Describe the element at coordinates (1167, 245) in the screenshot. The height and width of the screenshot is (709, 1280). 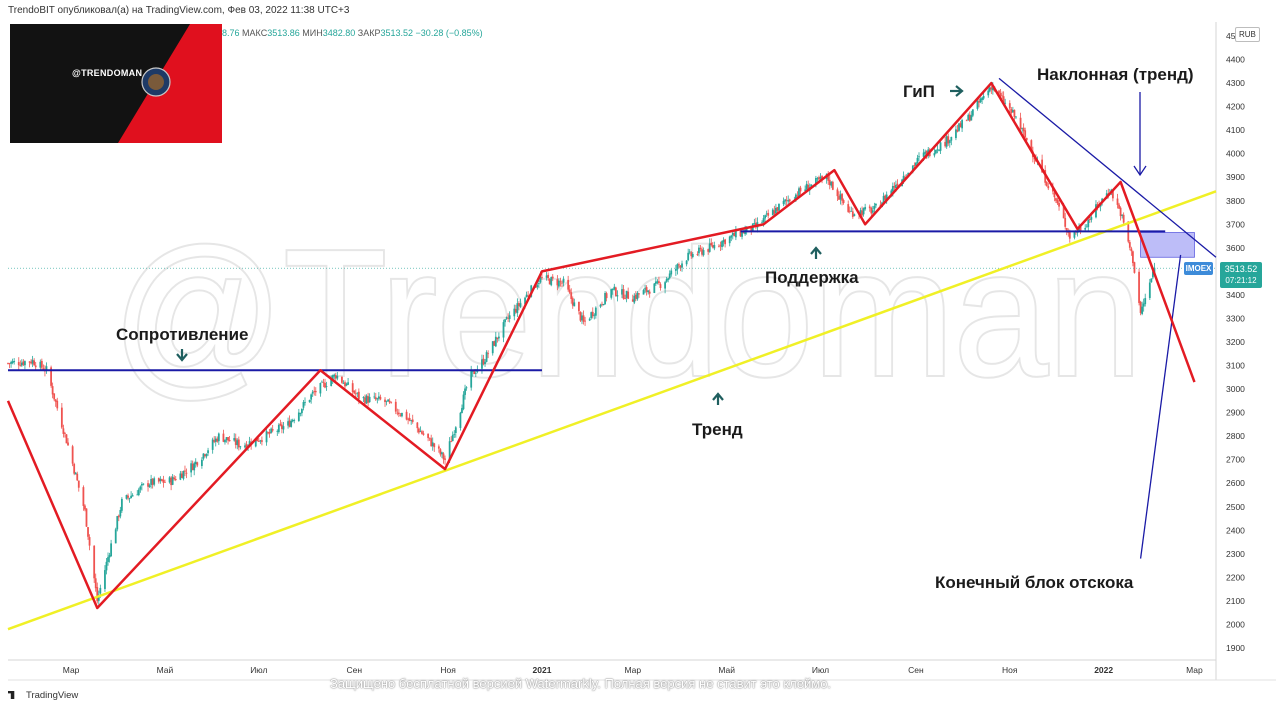
I see `support-zone` at that location.